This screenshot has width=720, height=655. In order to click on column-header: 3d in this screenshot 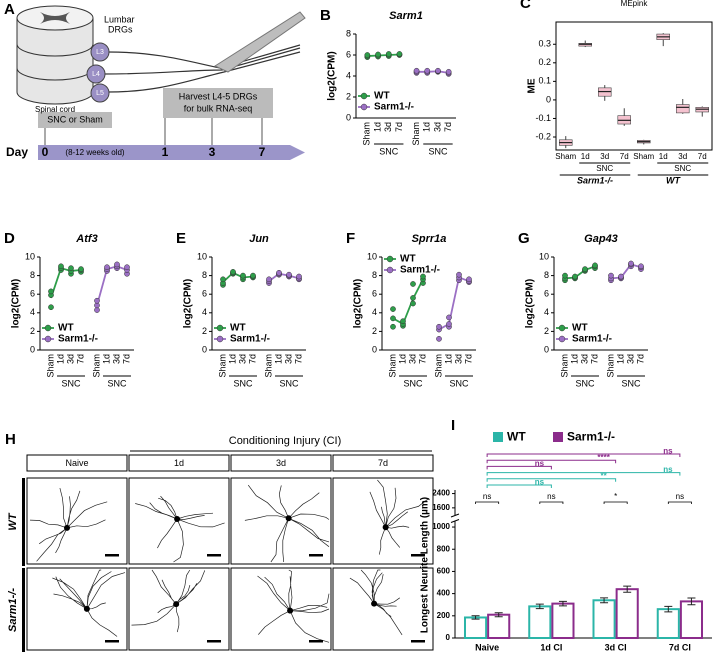, I will do `click(281, 463)`.